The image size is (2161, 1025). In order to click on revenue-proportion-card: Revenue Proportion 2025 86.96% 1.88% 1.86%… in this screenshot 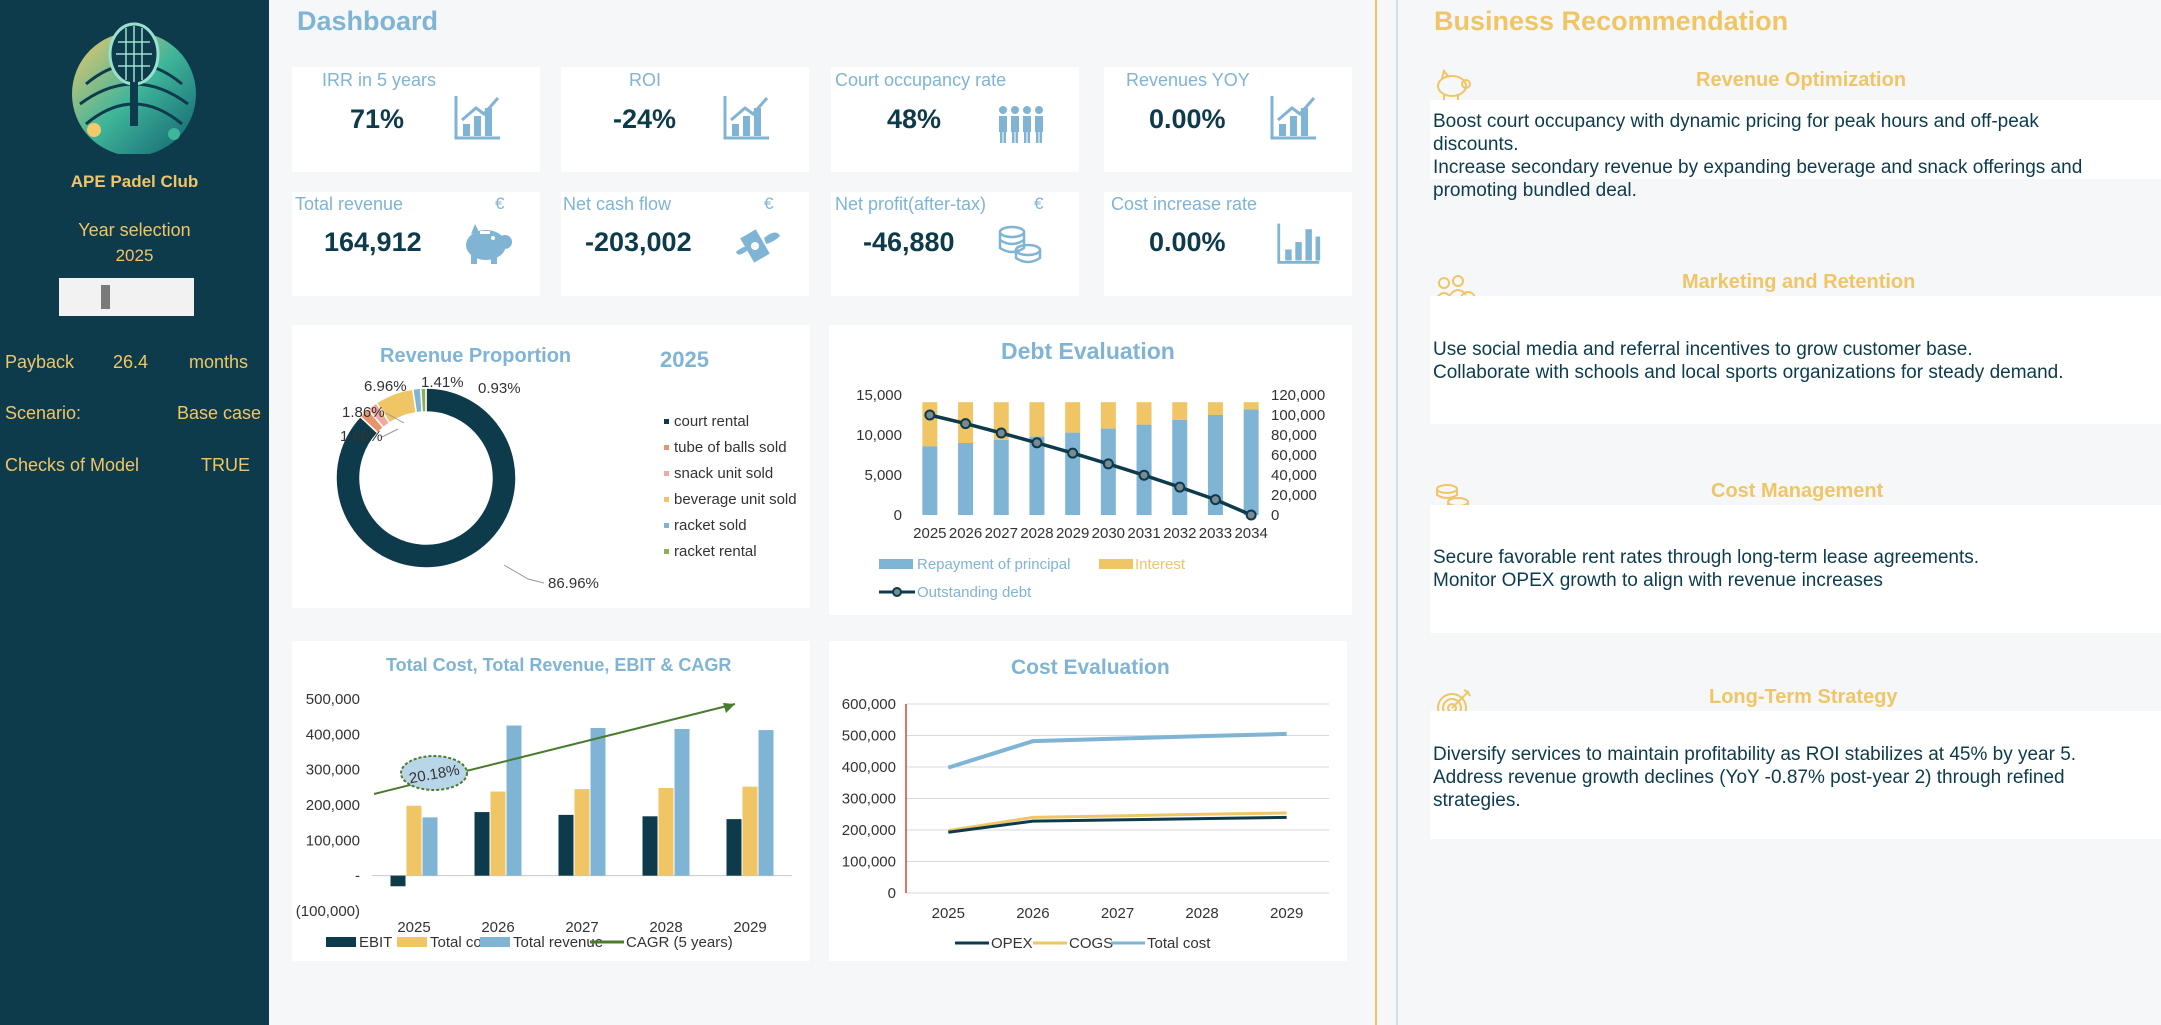, I will do `click(551, 466)`.